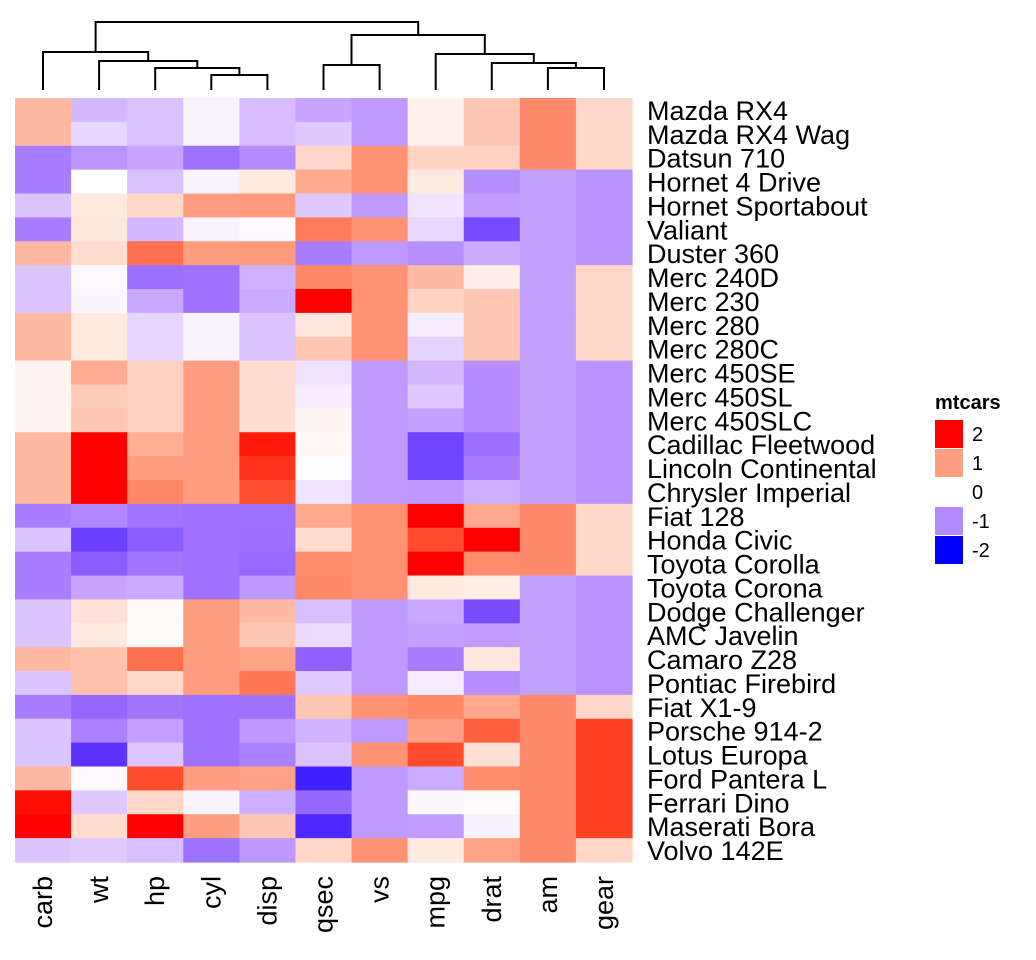 The width and height of the screenshot is (1036, 960). What do you see at coordinates (702, 708) in the screenshot?
I see `row-label: Fiat X1-9` at bounding box center [702, 708].